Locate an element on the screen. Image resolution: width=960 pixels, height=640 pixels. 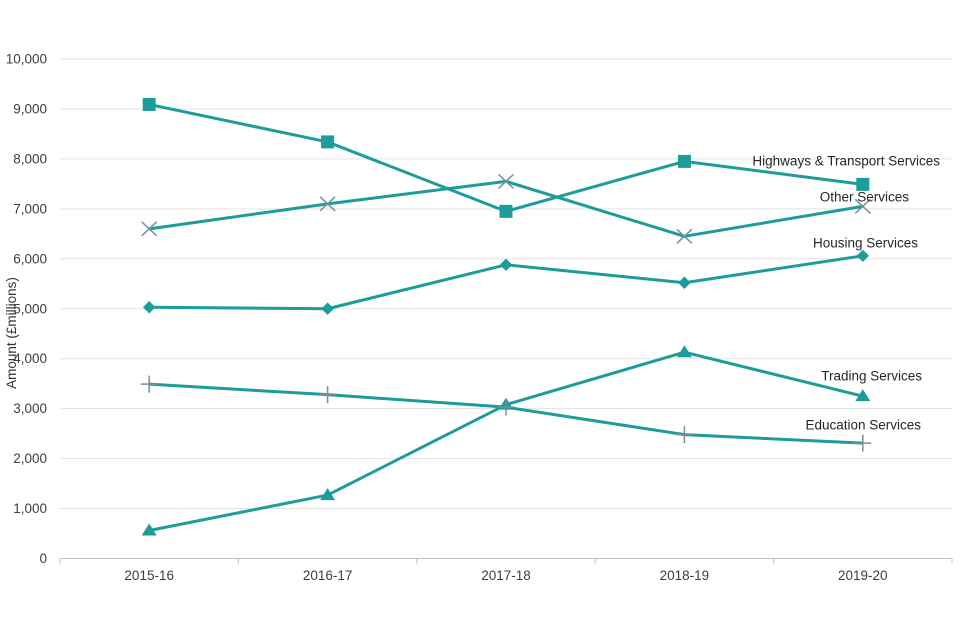
x-tick-label: 2017-18 is located at coordinates (506, 575).